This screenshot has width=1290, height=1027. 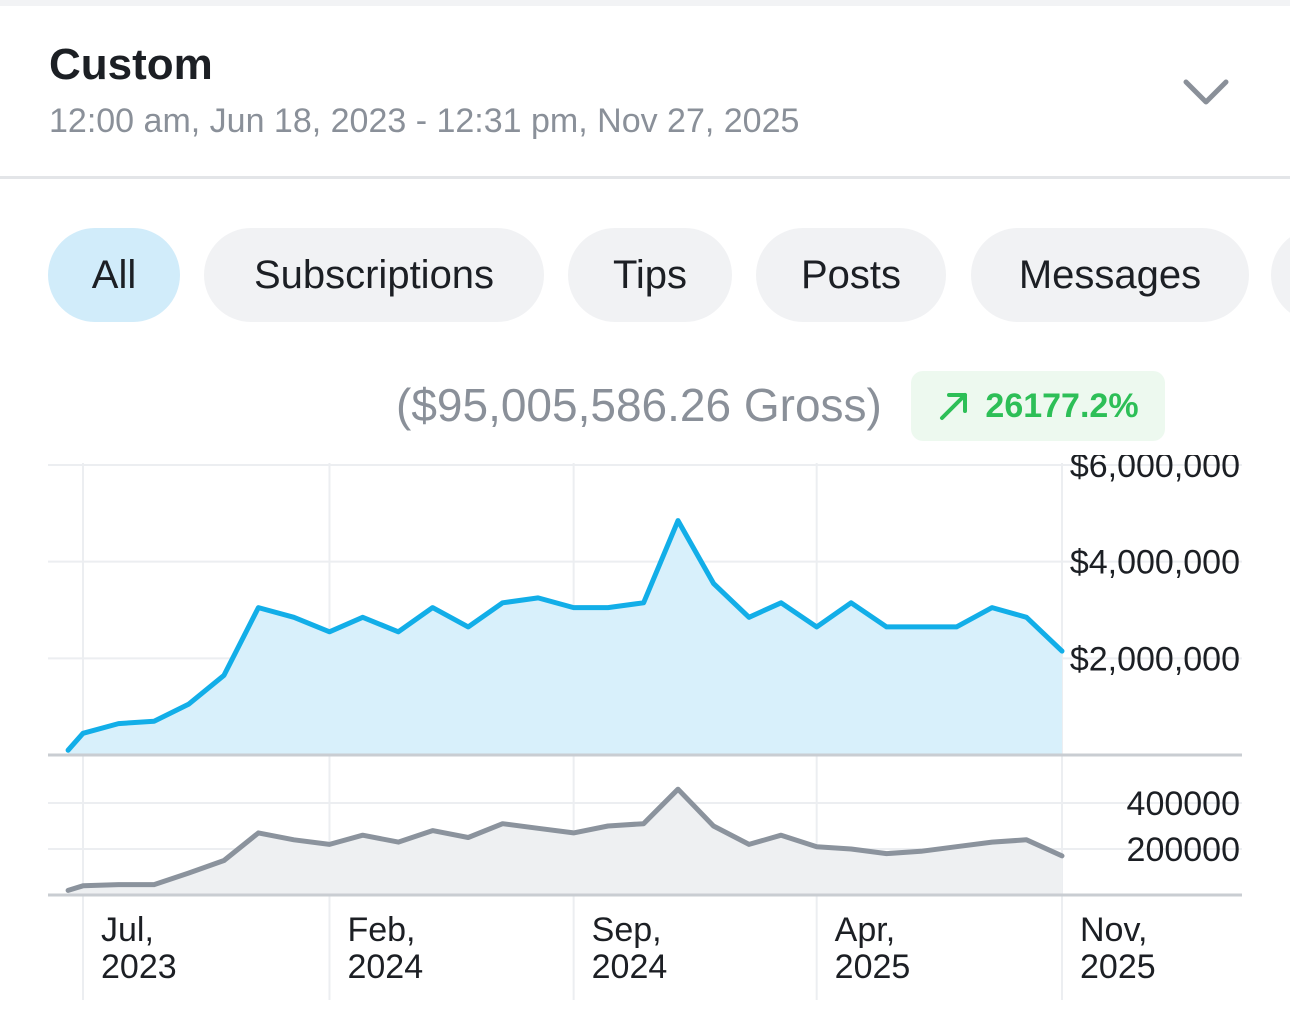 I want to click on change-badge: 26177.2%, so click(x=1038, y=406).